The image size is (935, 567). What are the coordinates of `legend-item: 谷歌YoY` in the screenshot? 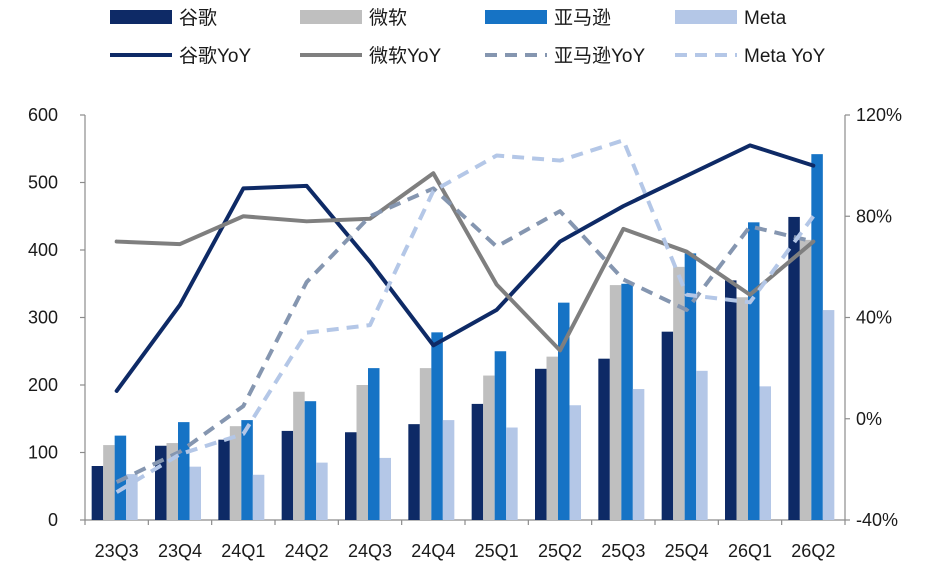 It's located at (180, 56).